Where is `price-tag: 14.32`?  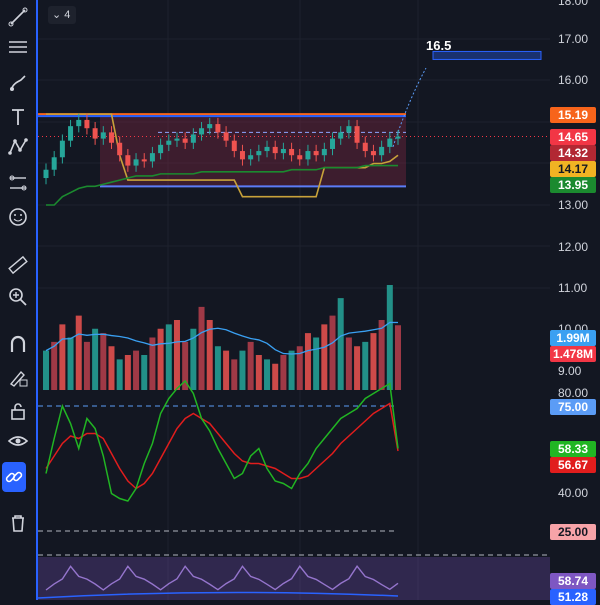
price-tag: 14.32 is located at coordinates (573, 153).